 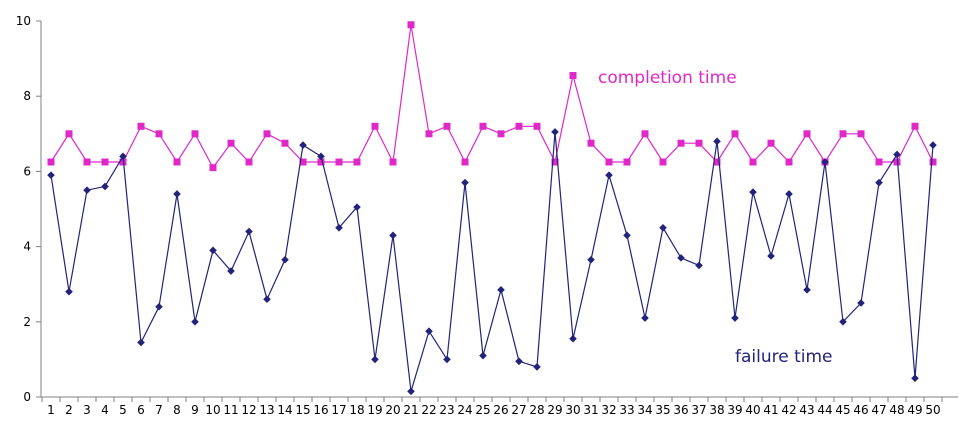 I want to click on series-label-failure-time: failure time, so click(x=784, y=357).